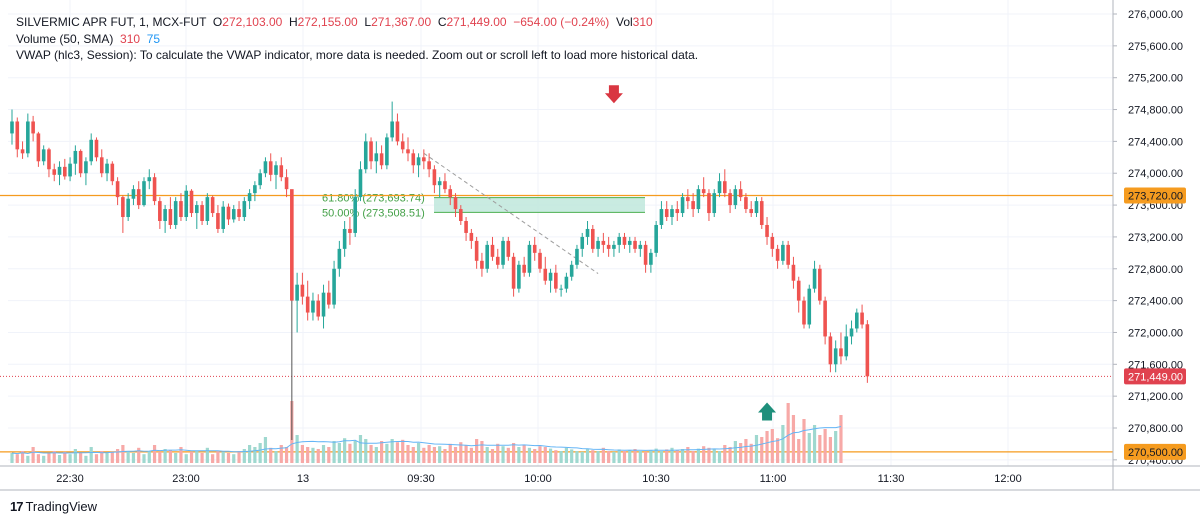  Describe the element at coordinates (1155, 142) in the screenshot. I see `price-tick-label: 274,400.00` at that location.